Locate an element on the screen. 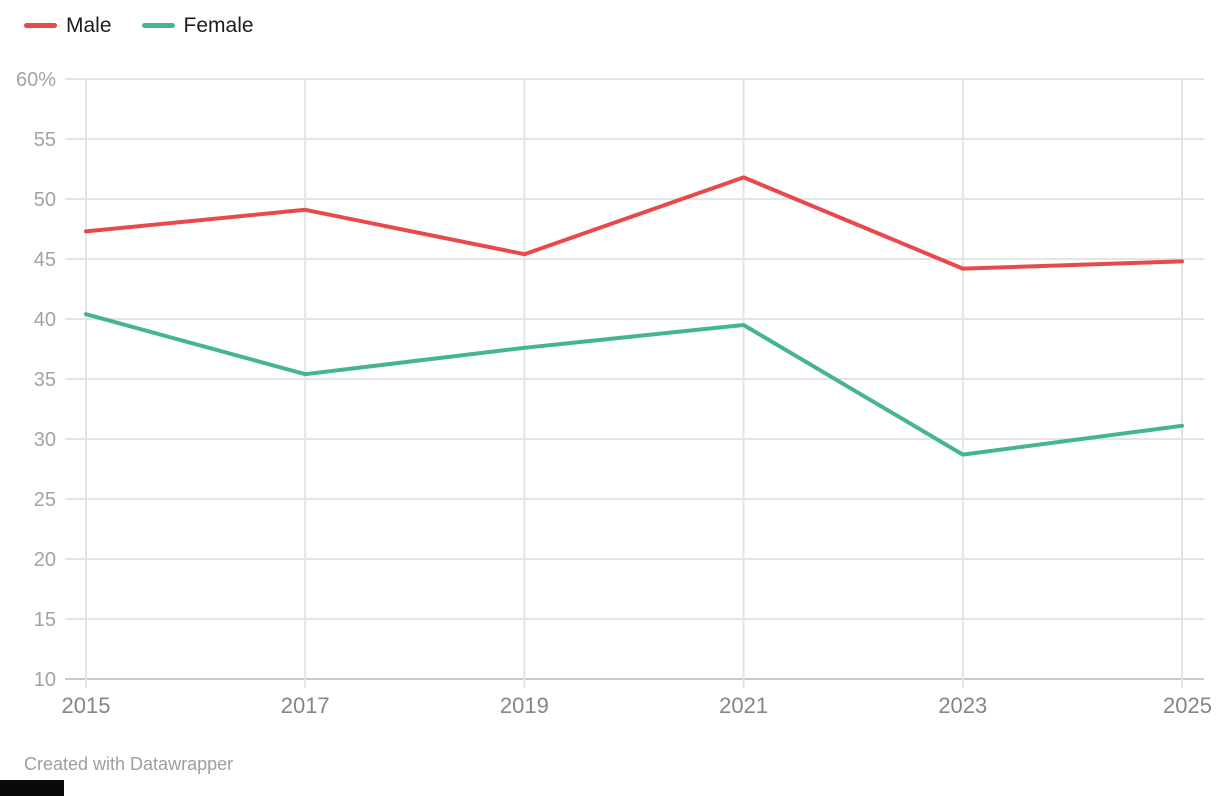 The image size is (1220, 796). y-tick-label: 40 is located at coordinates (45, 320).